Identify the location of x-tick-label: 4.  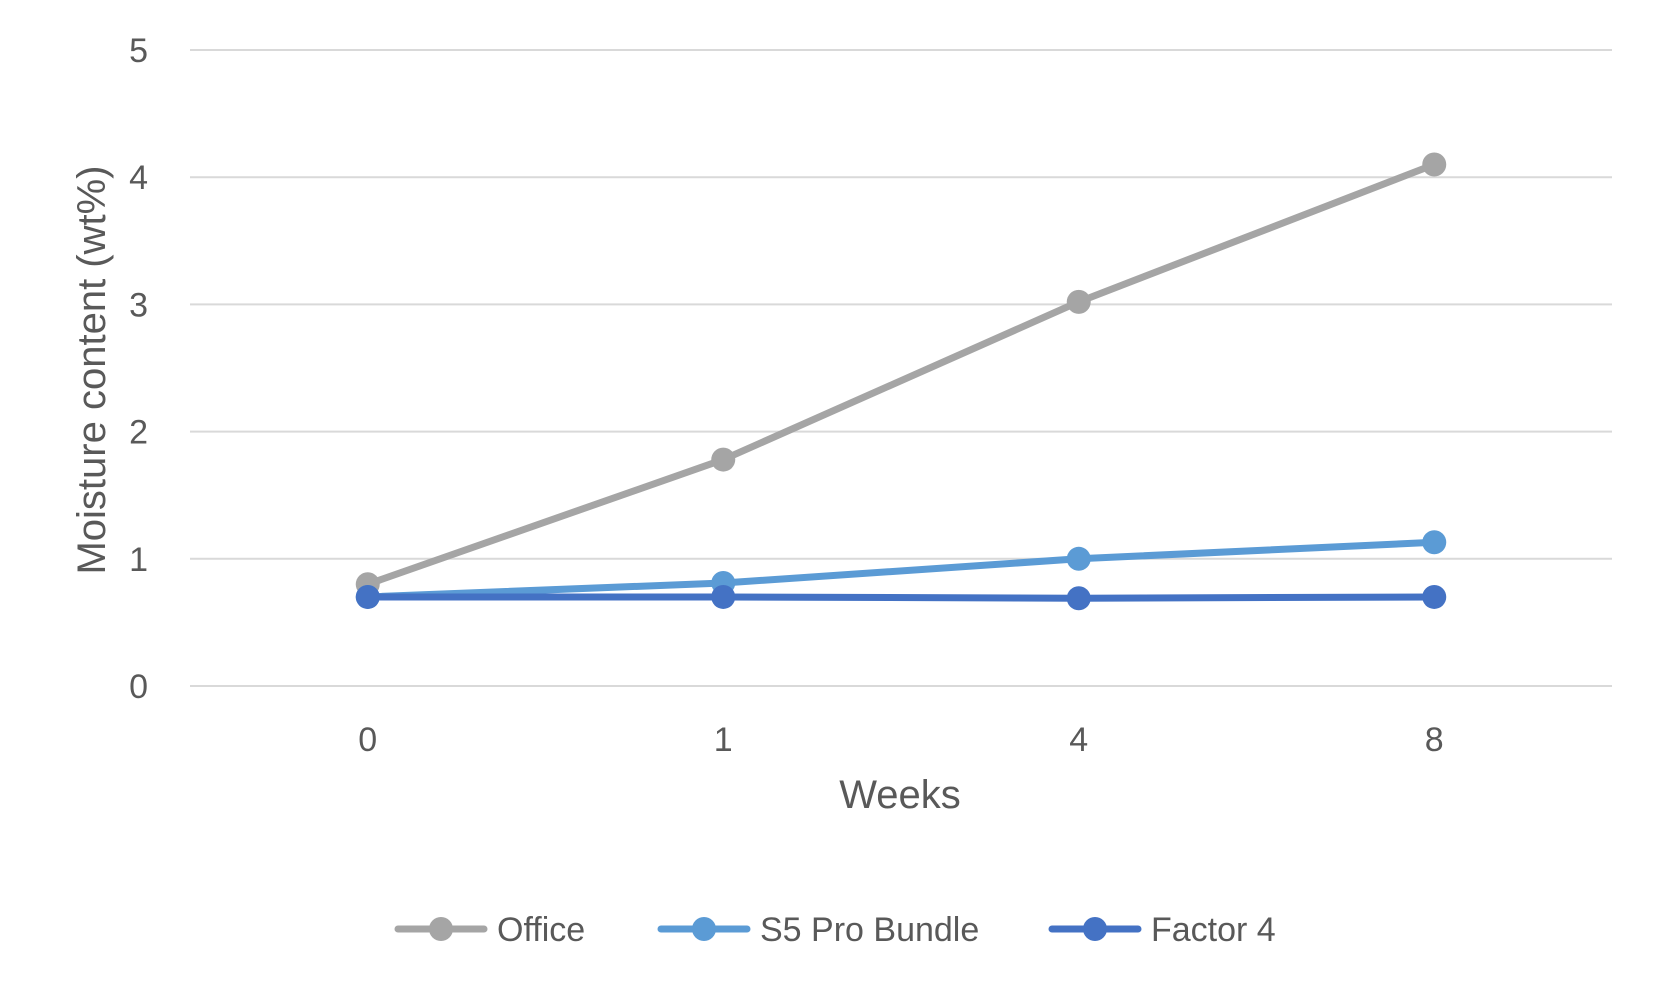
(1078, 740).